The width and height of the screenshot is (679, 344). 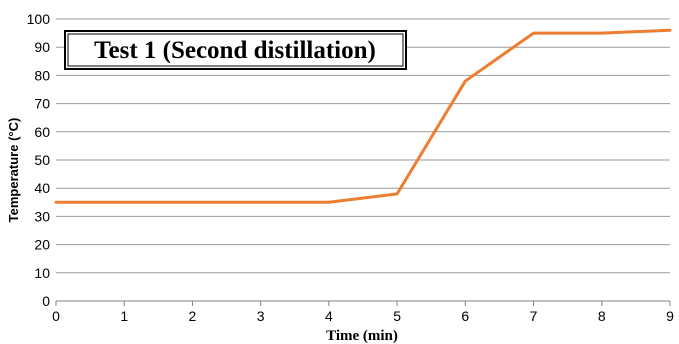 I want to click on chart-title: Test 1 (Second distillation), so click(x=235, y=50).